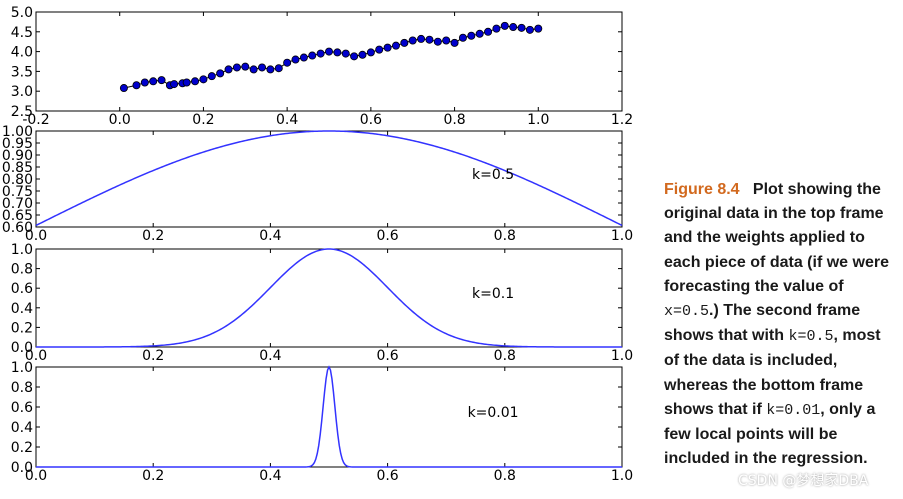  Describe the element at coordinates (22, 92) in the screenshot. I see `y-tick-label: 3.0` at that location.